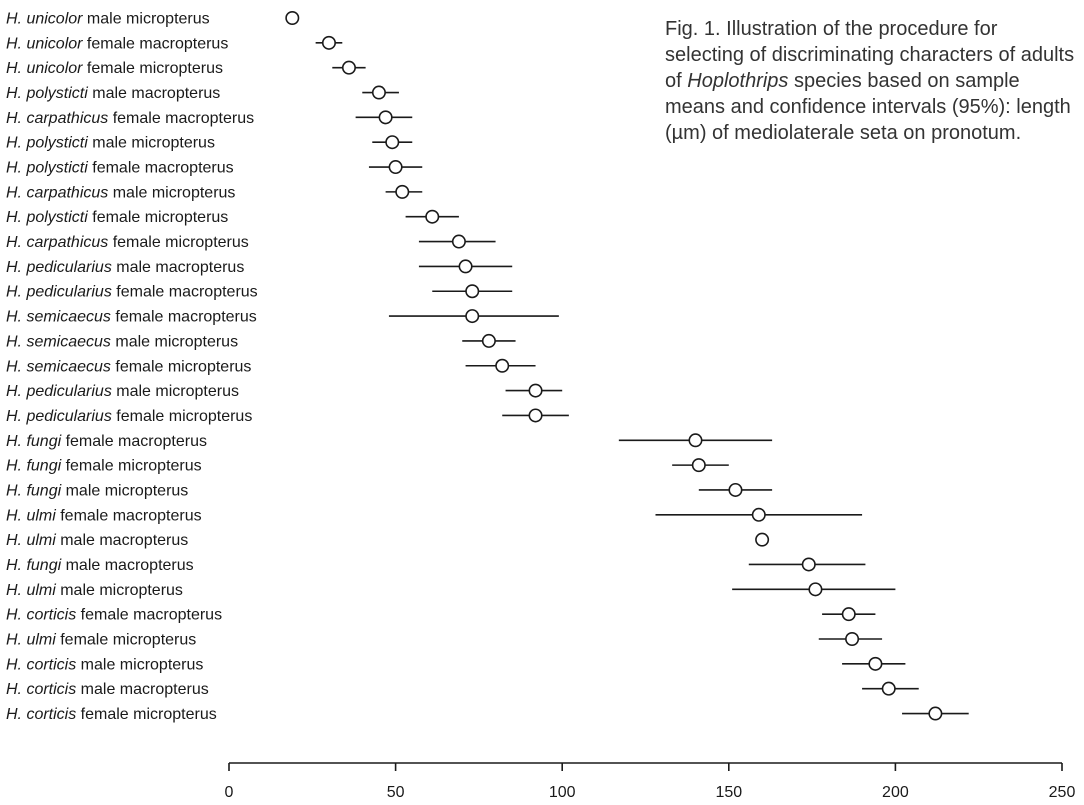 This screenshot has width=1084, height=805. What do you see at coordinates (114, 68) in the screenshot?
I see `row-label: H. unicolor female micropterus` at bounding box center [114, 68].